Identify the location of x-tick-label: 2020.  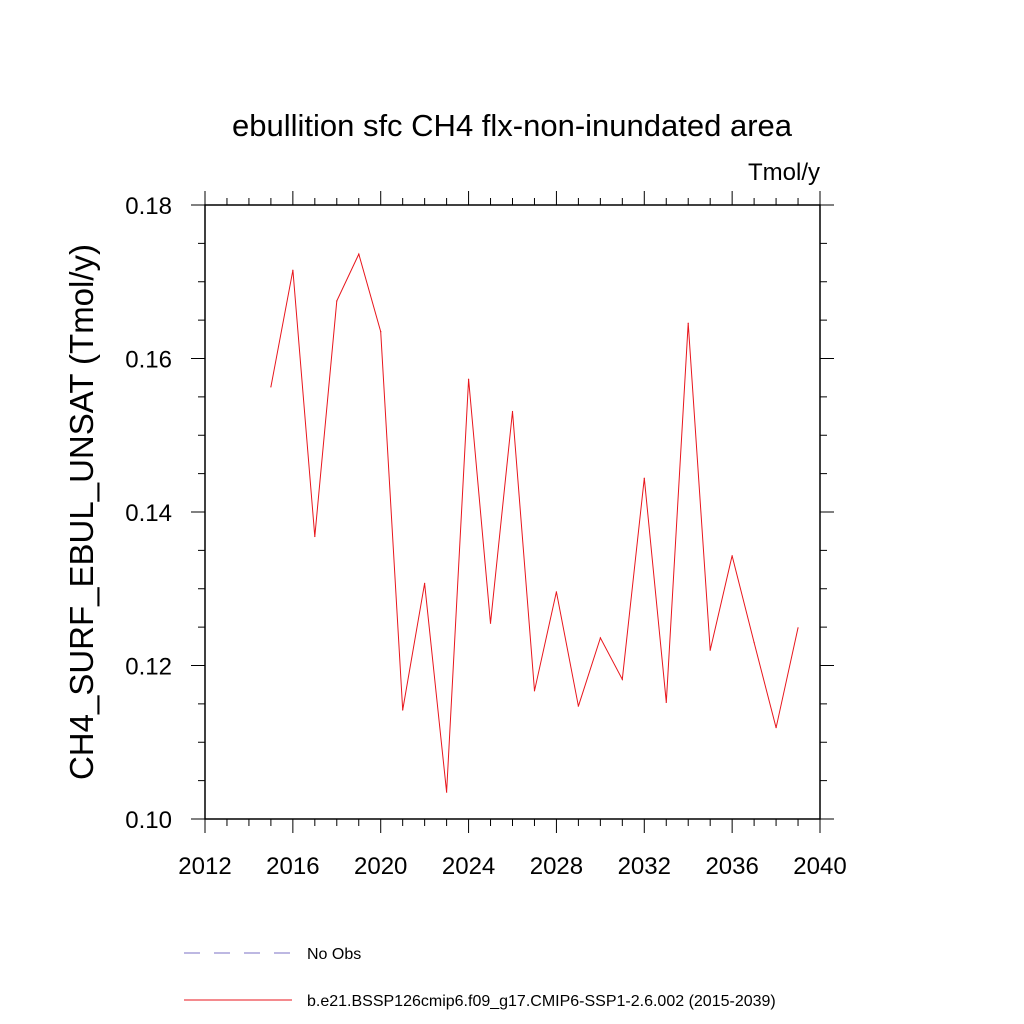
(380, 866).